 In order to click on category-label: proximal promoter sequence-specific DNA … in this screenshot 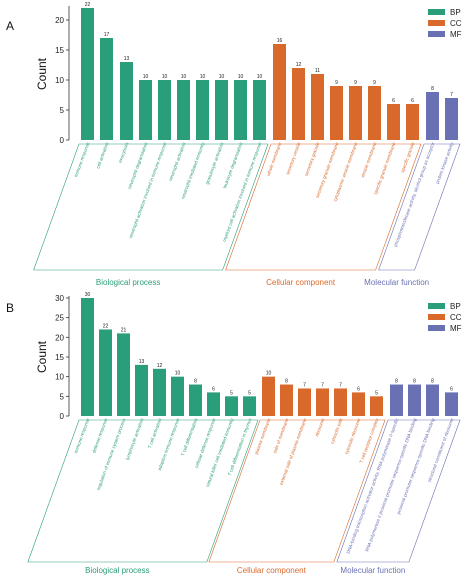, I will do `click(416, 466)`.